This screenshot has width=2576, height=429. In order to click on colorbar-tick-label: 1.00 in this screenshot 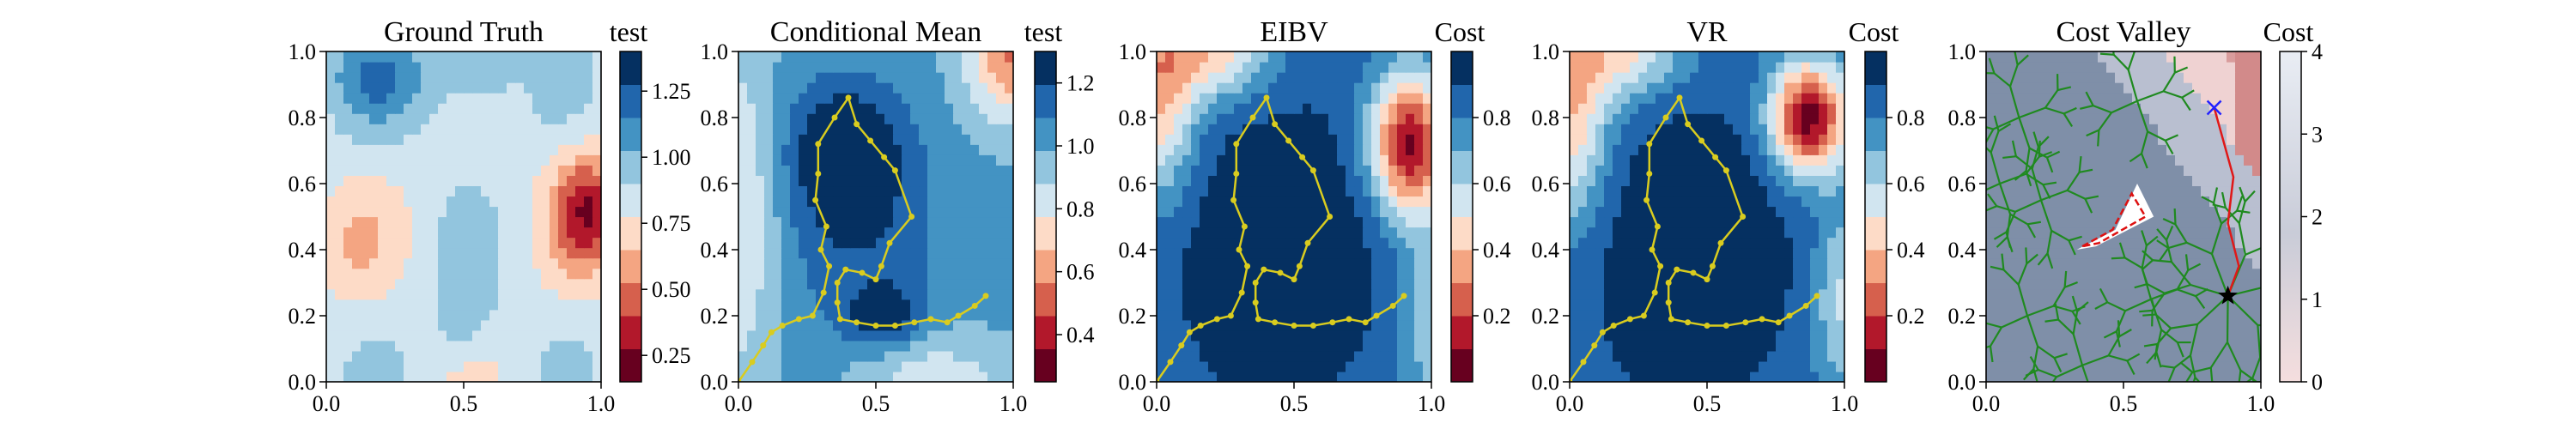, I will do `click(671, 157)`.